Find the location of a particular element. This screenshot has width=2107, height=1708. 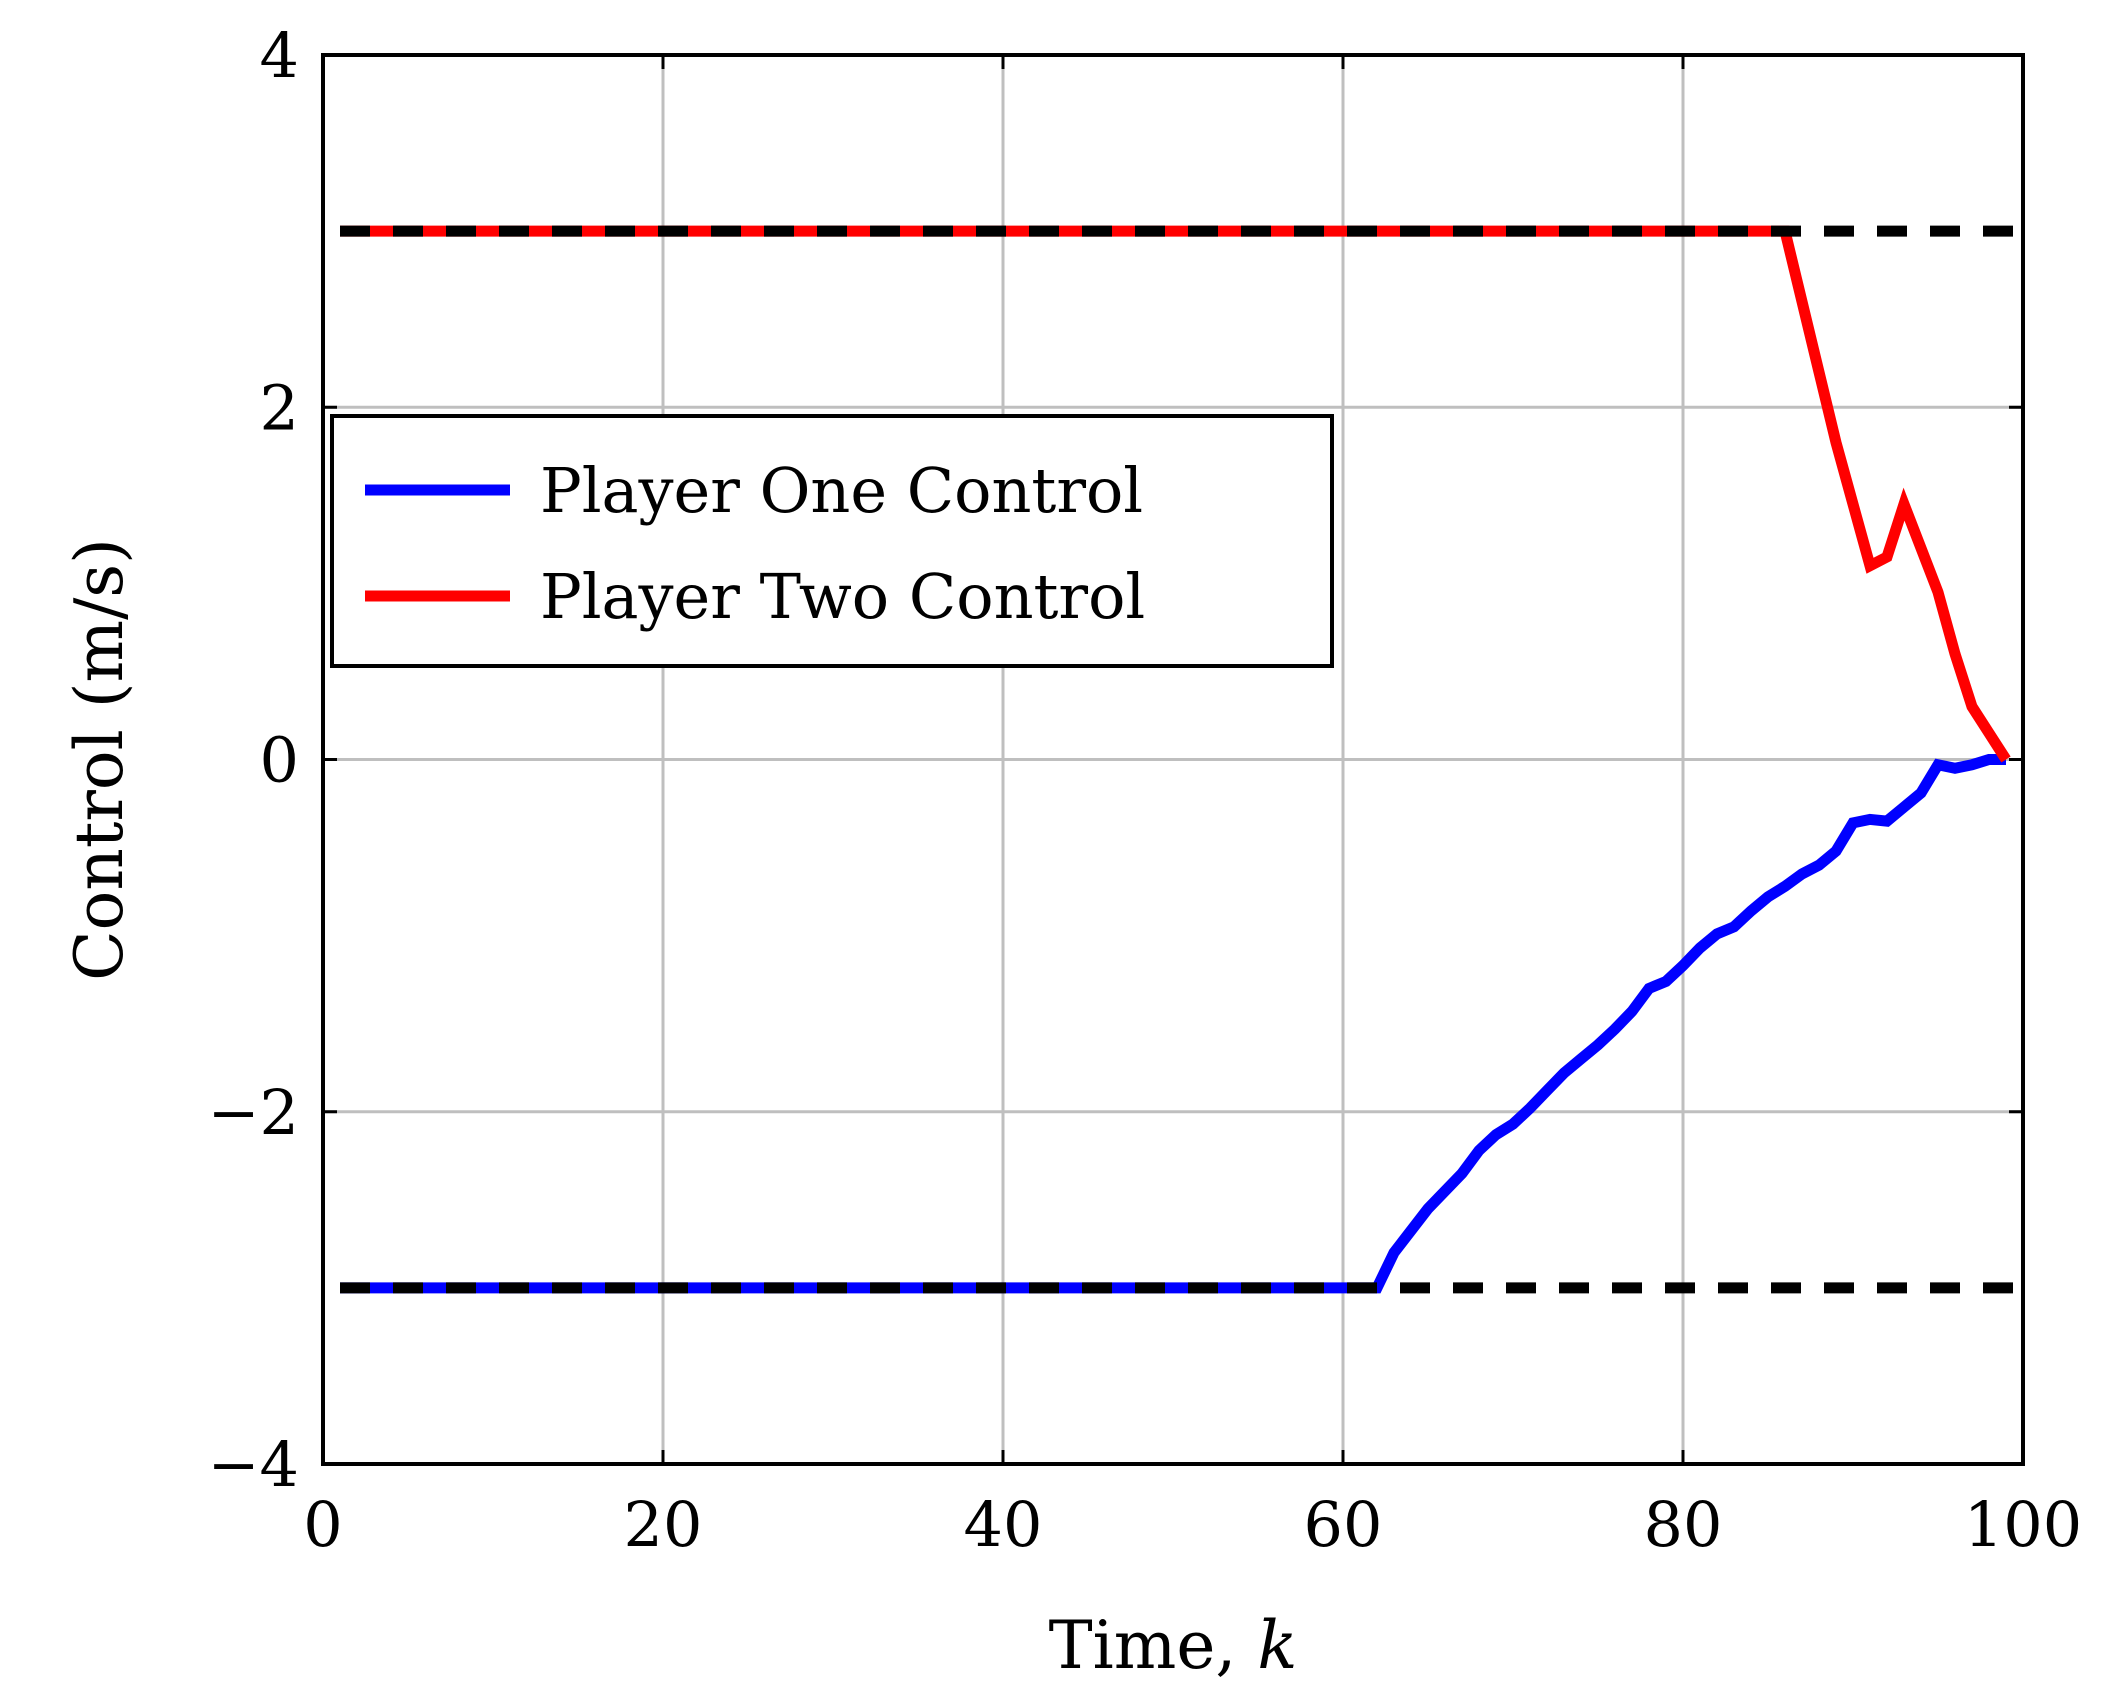

x-tick-label: 100 is located at coordinates (2023, 1524).